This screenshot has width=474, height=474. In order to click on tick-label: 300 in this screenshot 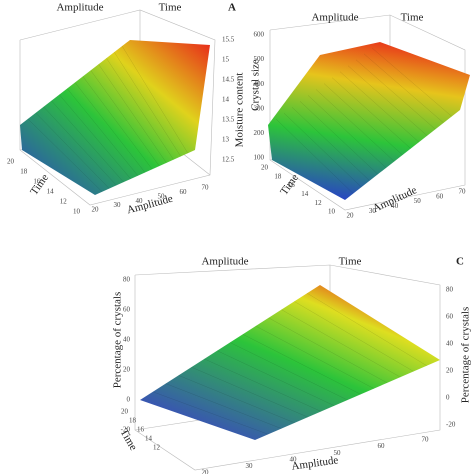, I will do `click(259, 108)`.